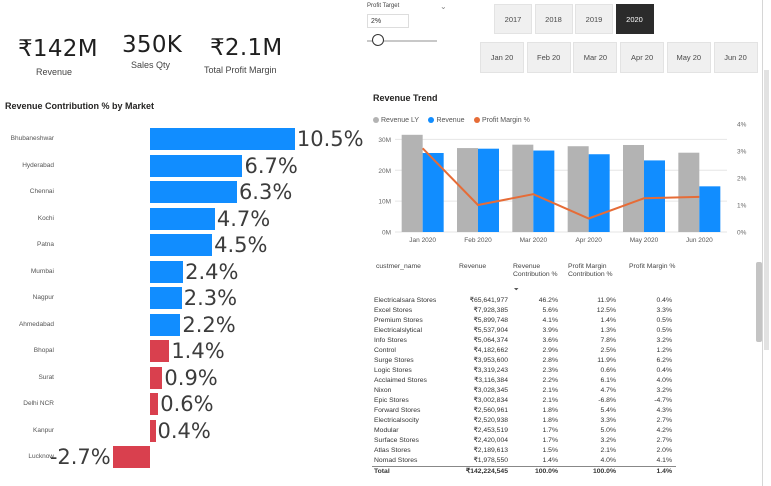  Describe the element at coordinates (550, 380) in the screenshot. I see `table-cell: 2.2%` at that location.